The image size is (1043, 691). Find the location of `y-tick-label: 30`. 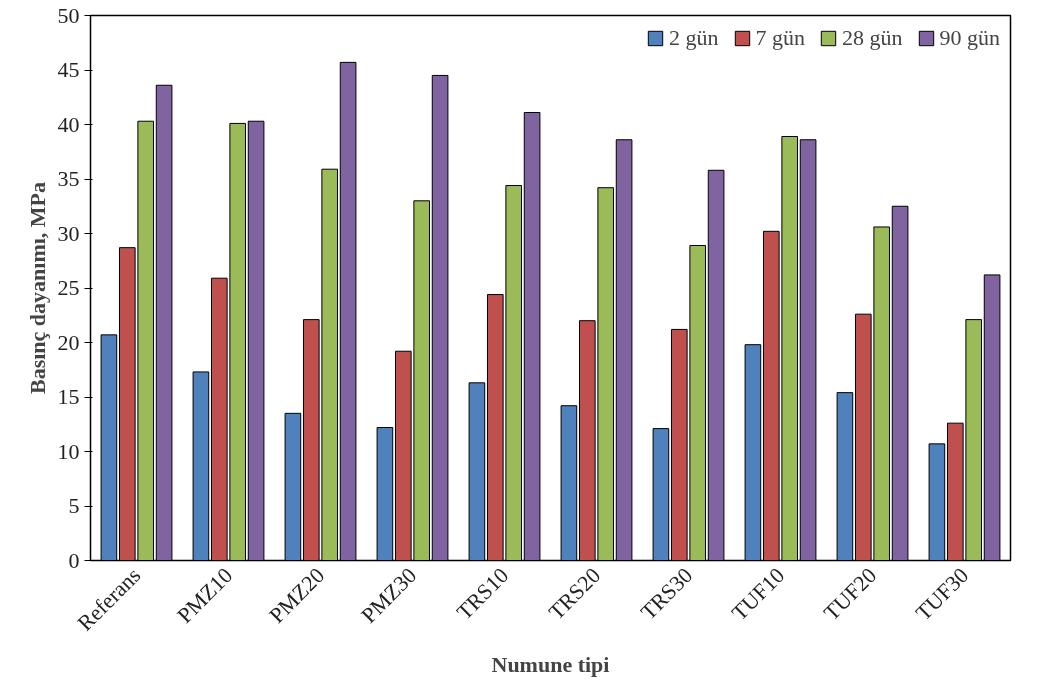

y-tick-label: 30 is located at coordinates (68, 233).